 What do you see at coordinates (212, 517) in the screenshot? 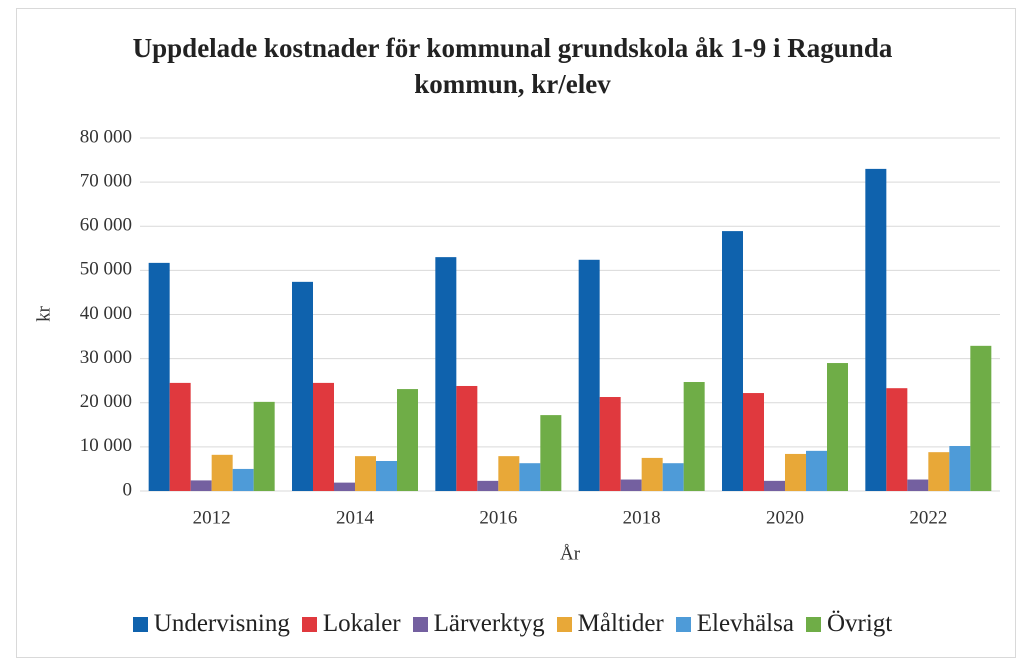
I see `x-tick-label: 2012` at bounding box center [212, 517].